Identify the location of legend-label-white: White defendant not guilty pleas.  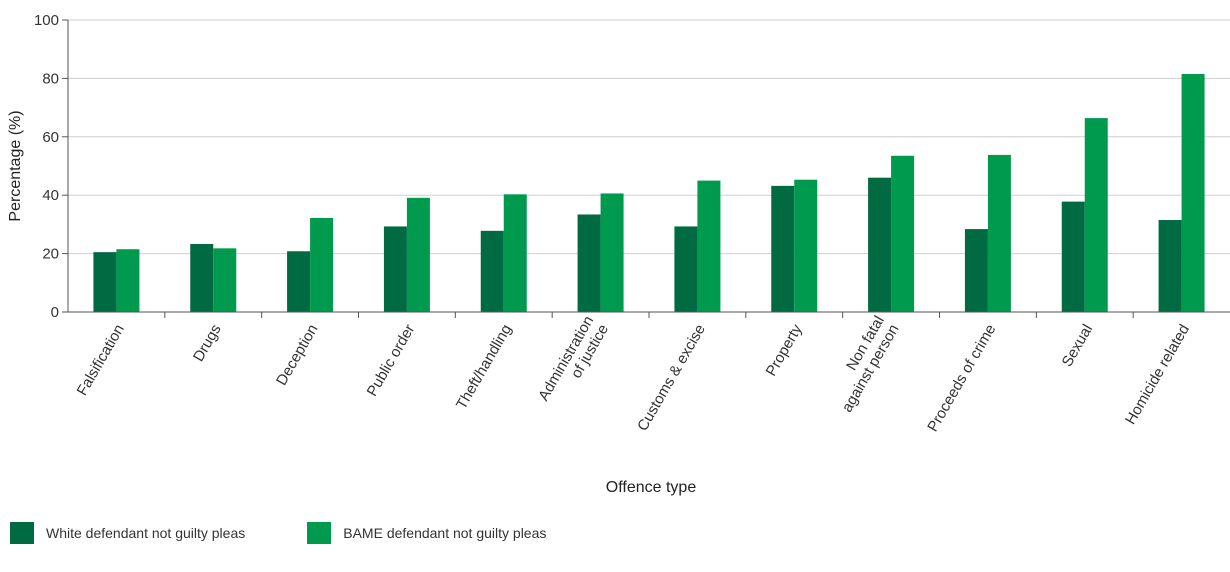
(146, 533).